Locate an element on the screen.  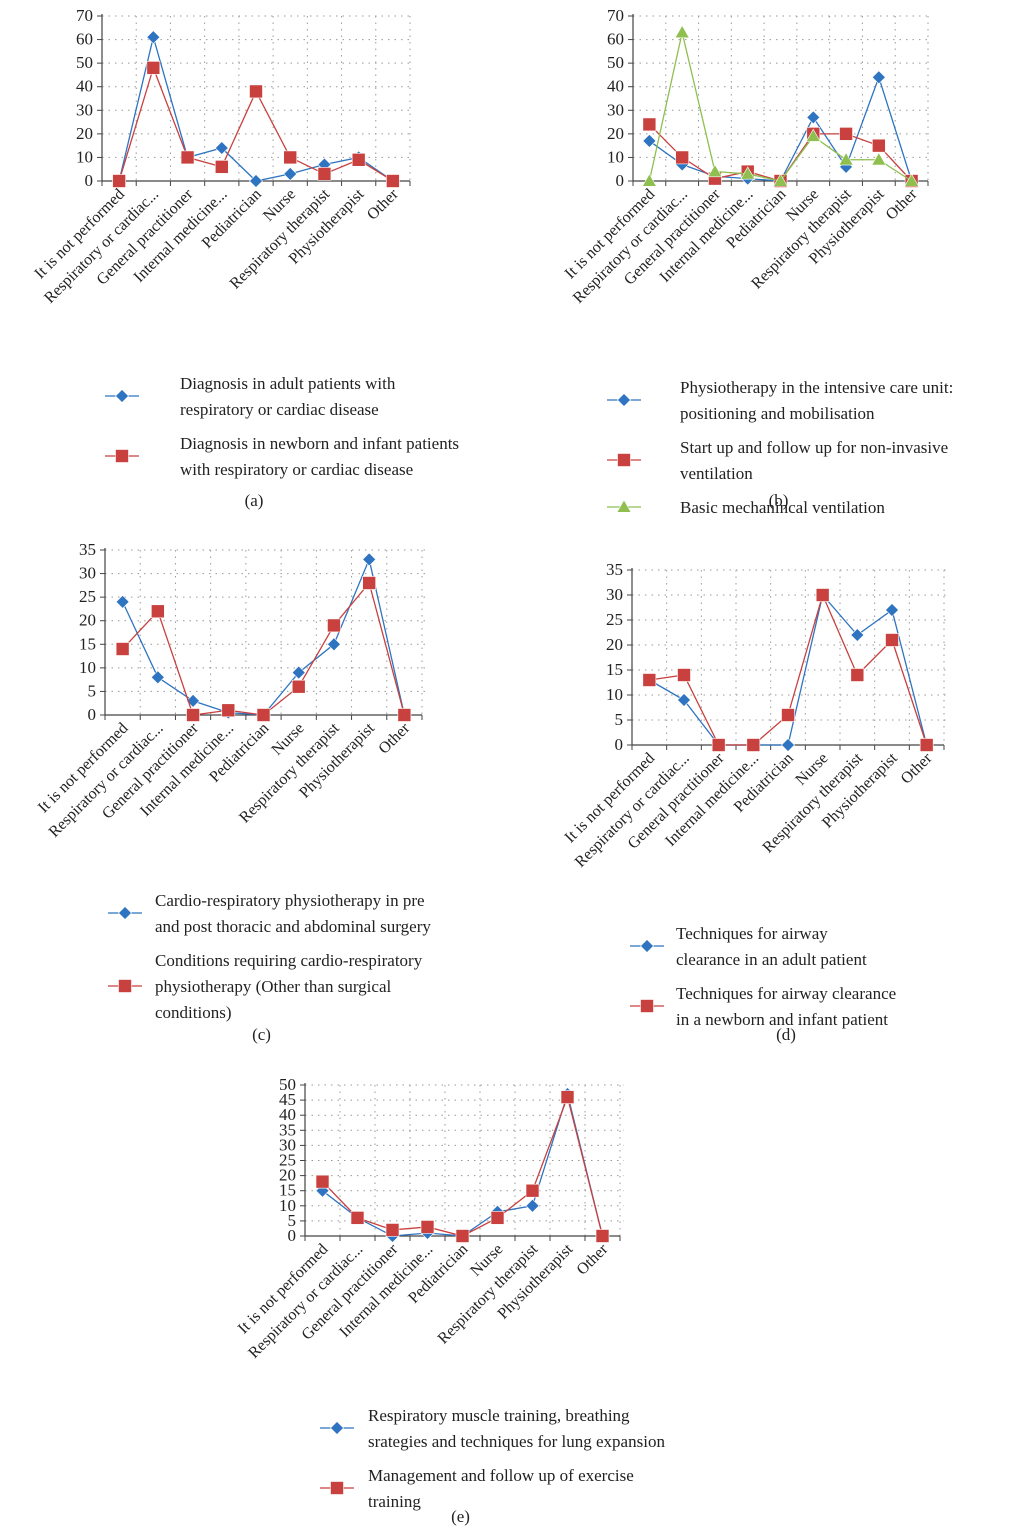
y-tick-label: 15 is located at coordinates (614, 669).